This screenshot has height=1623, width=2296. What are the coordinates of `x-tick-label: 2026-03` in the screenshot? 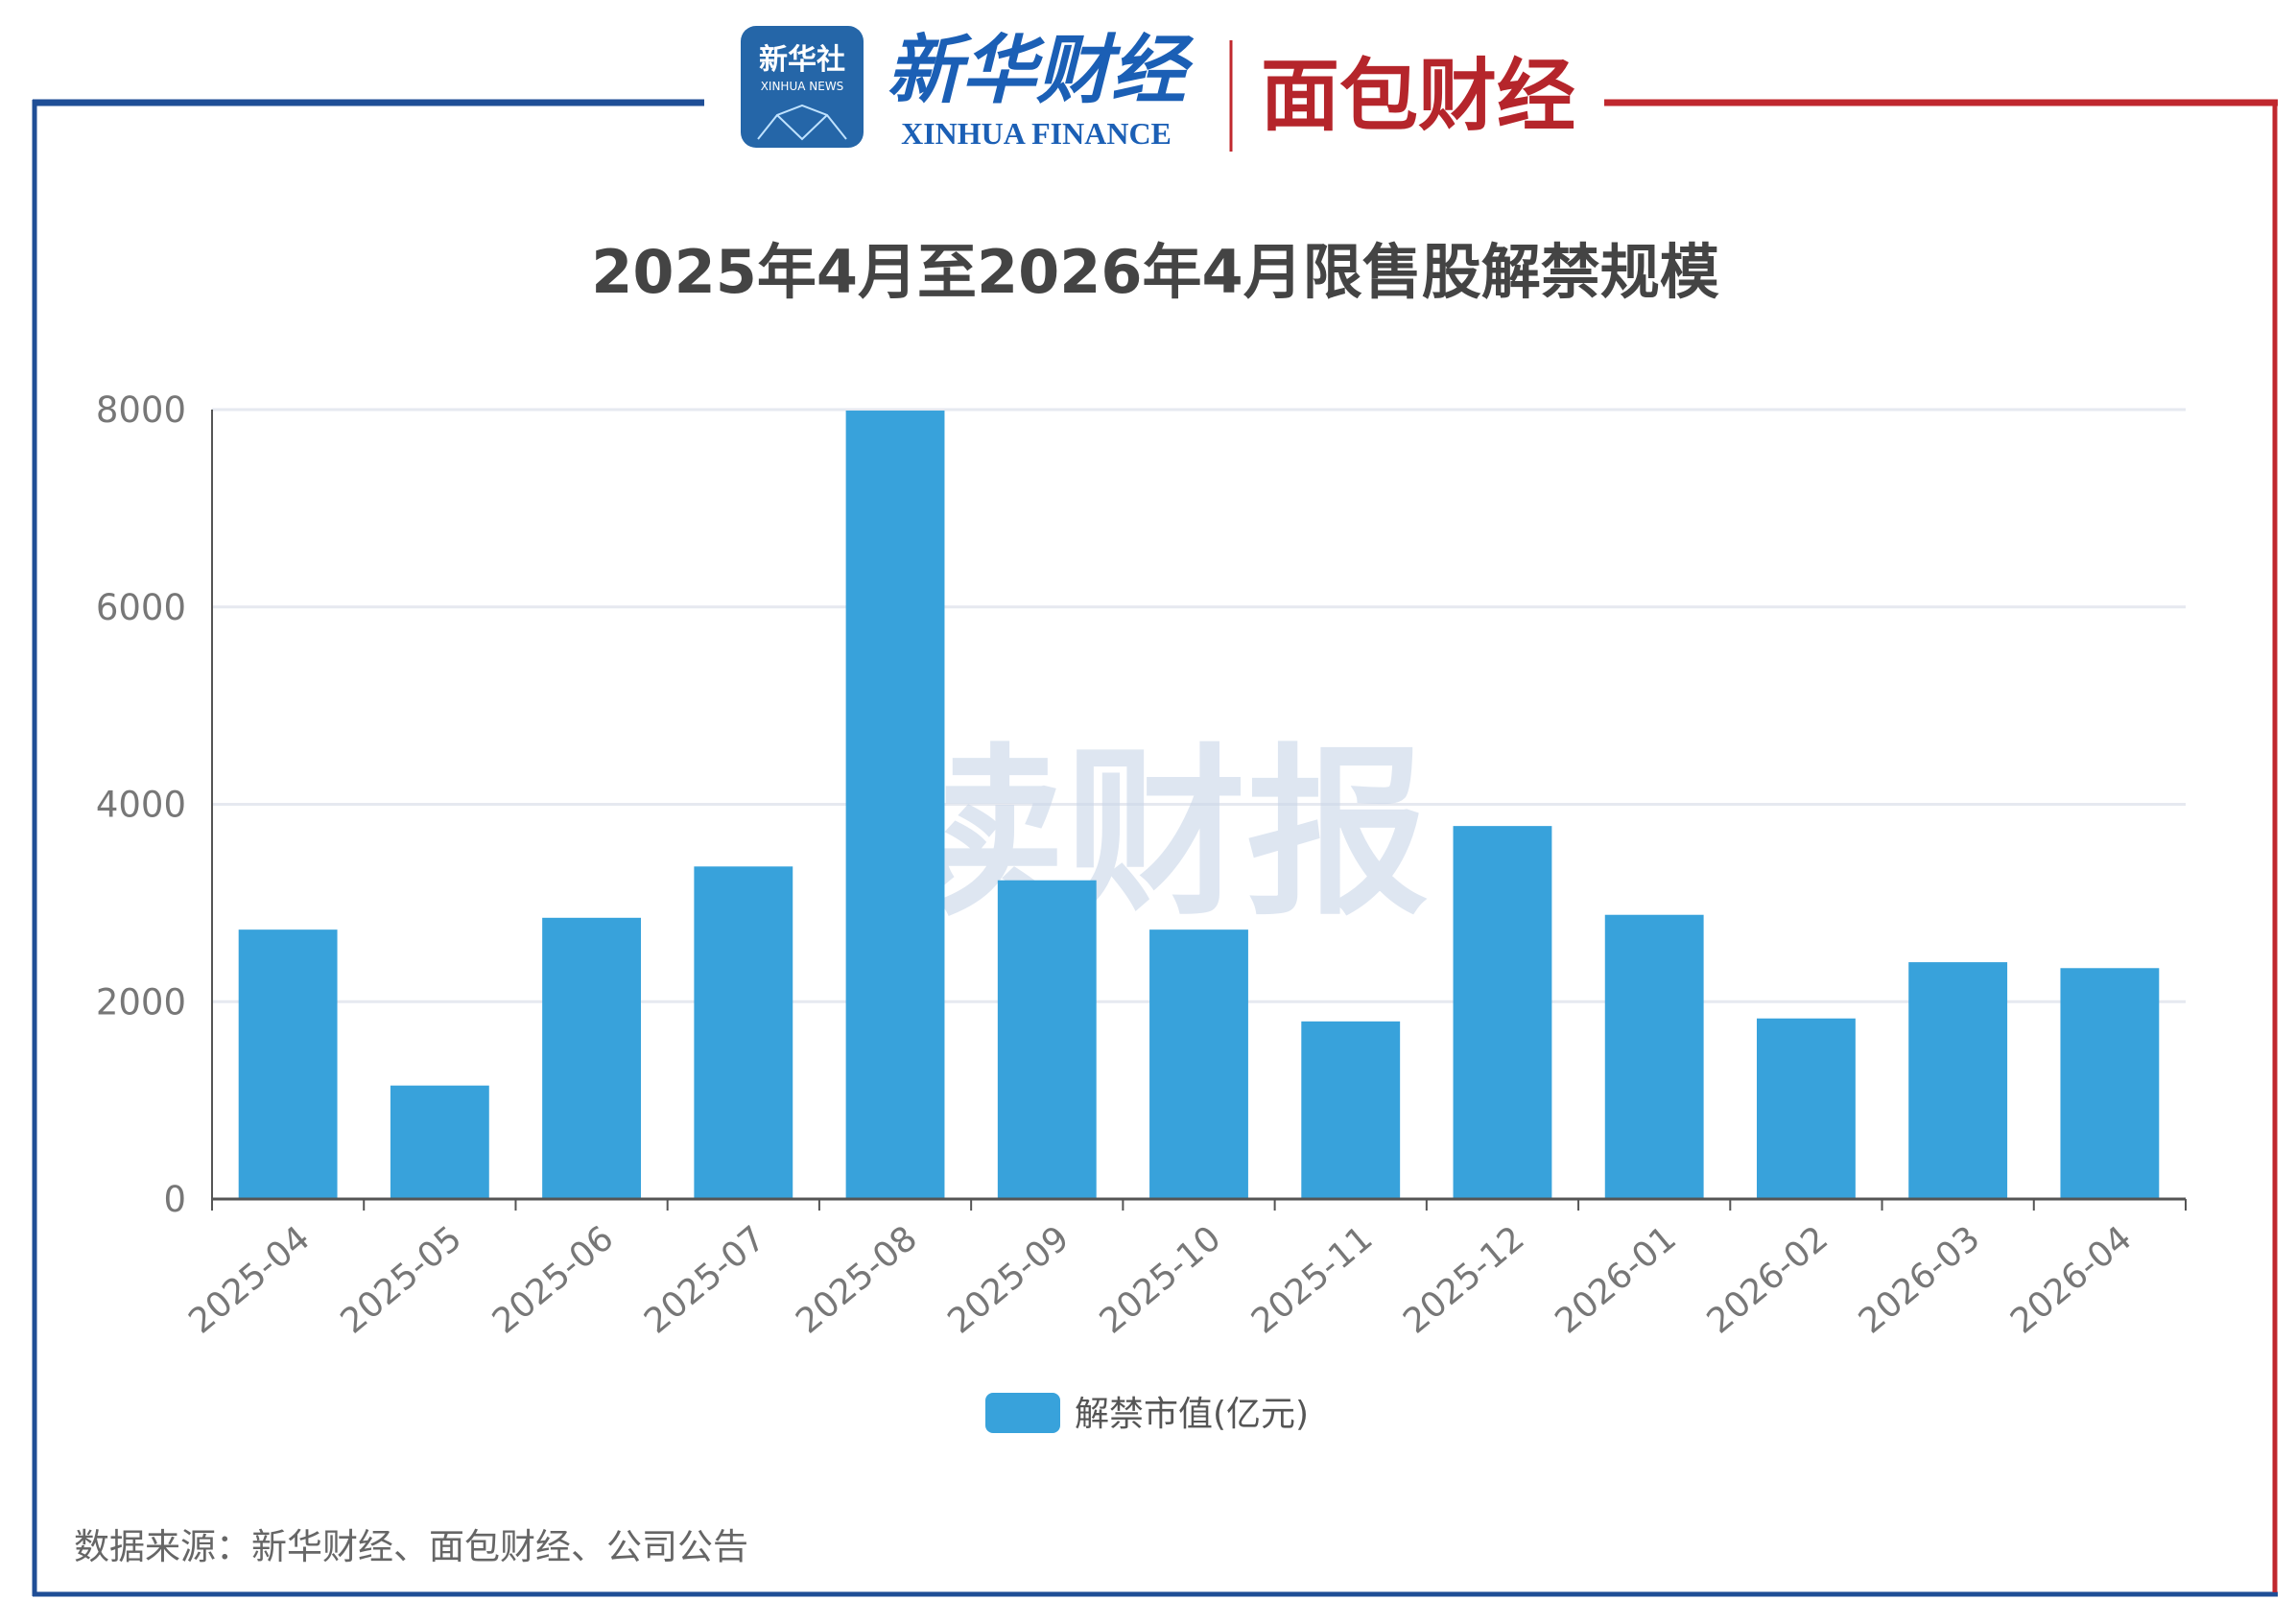 It's located at (1920, 1279).